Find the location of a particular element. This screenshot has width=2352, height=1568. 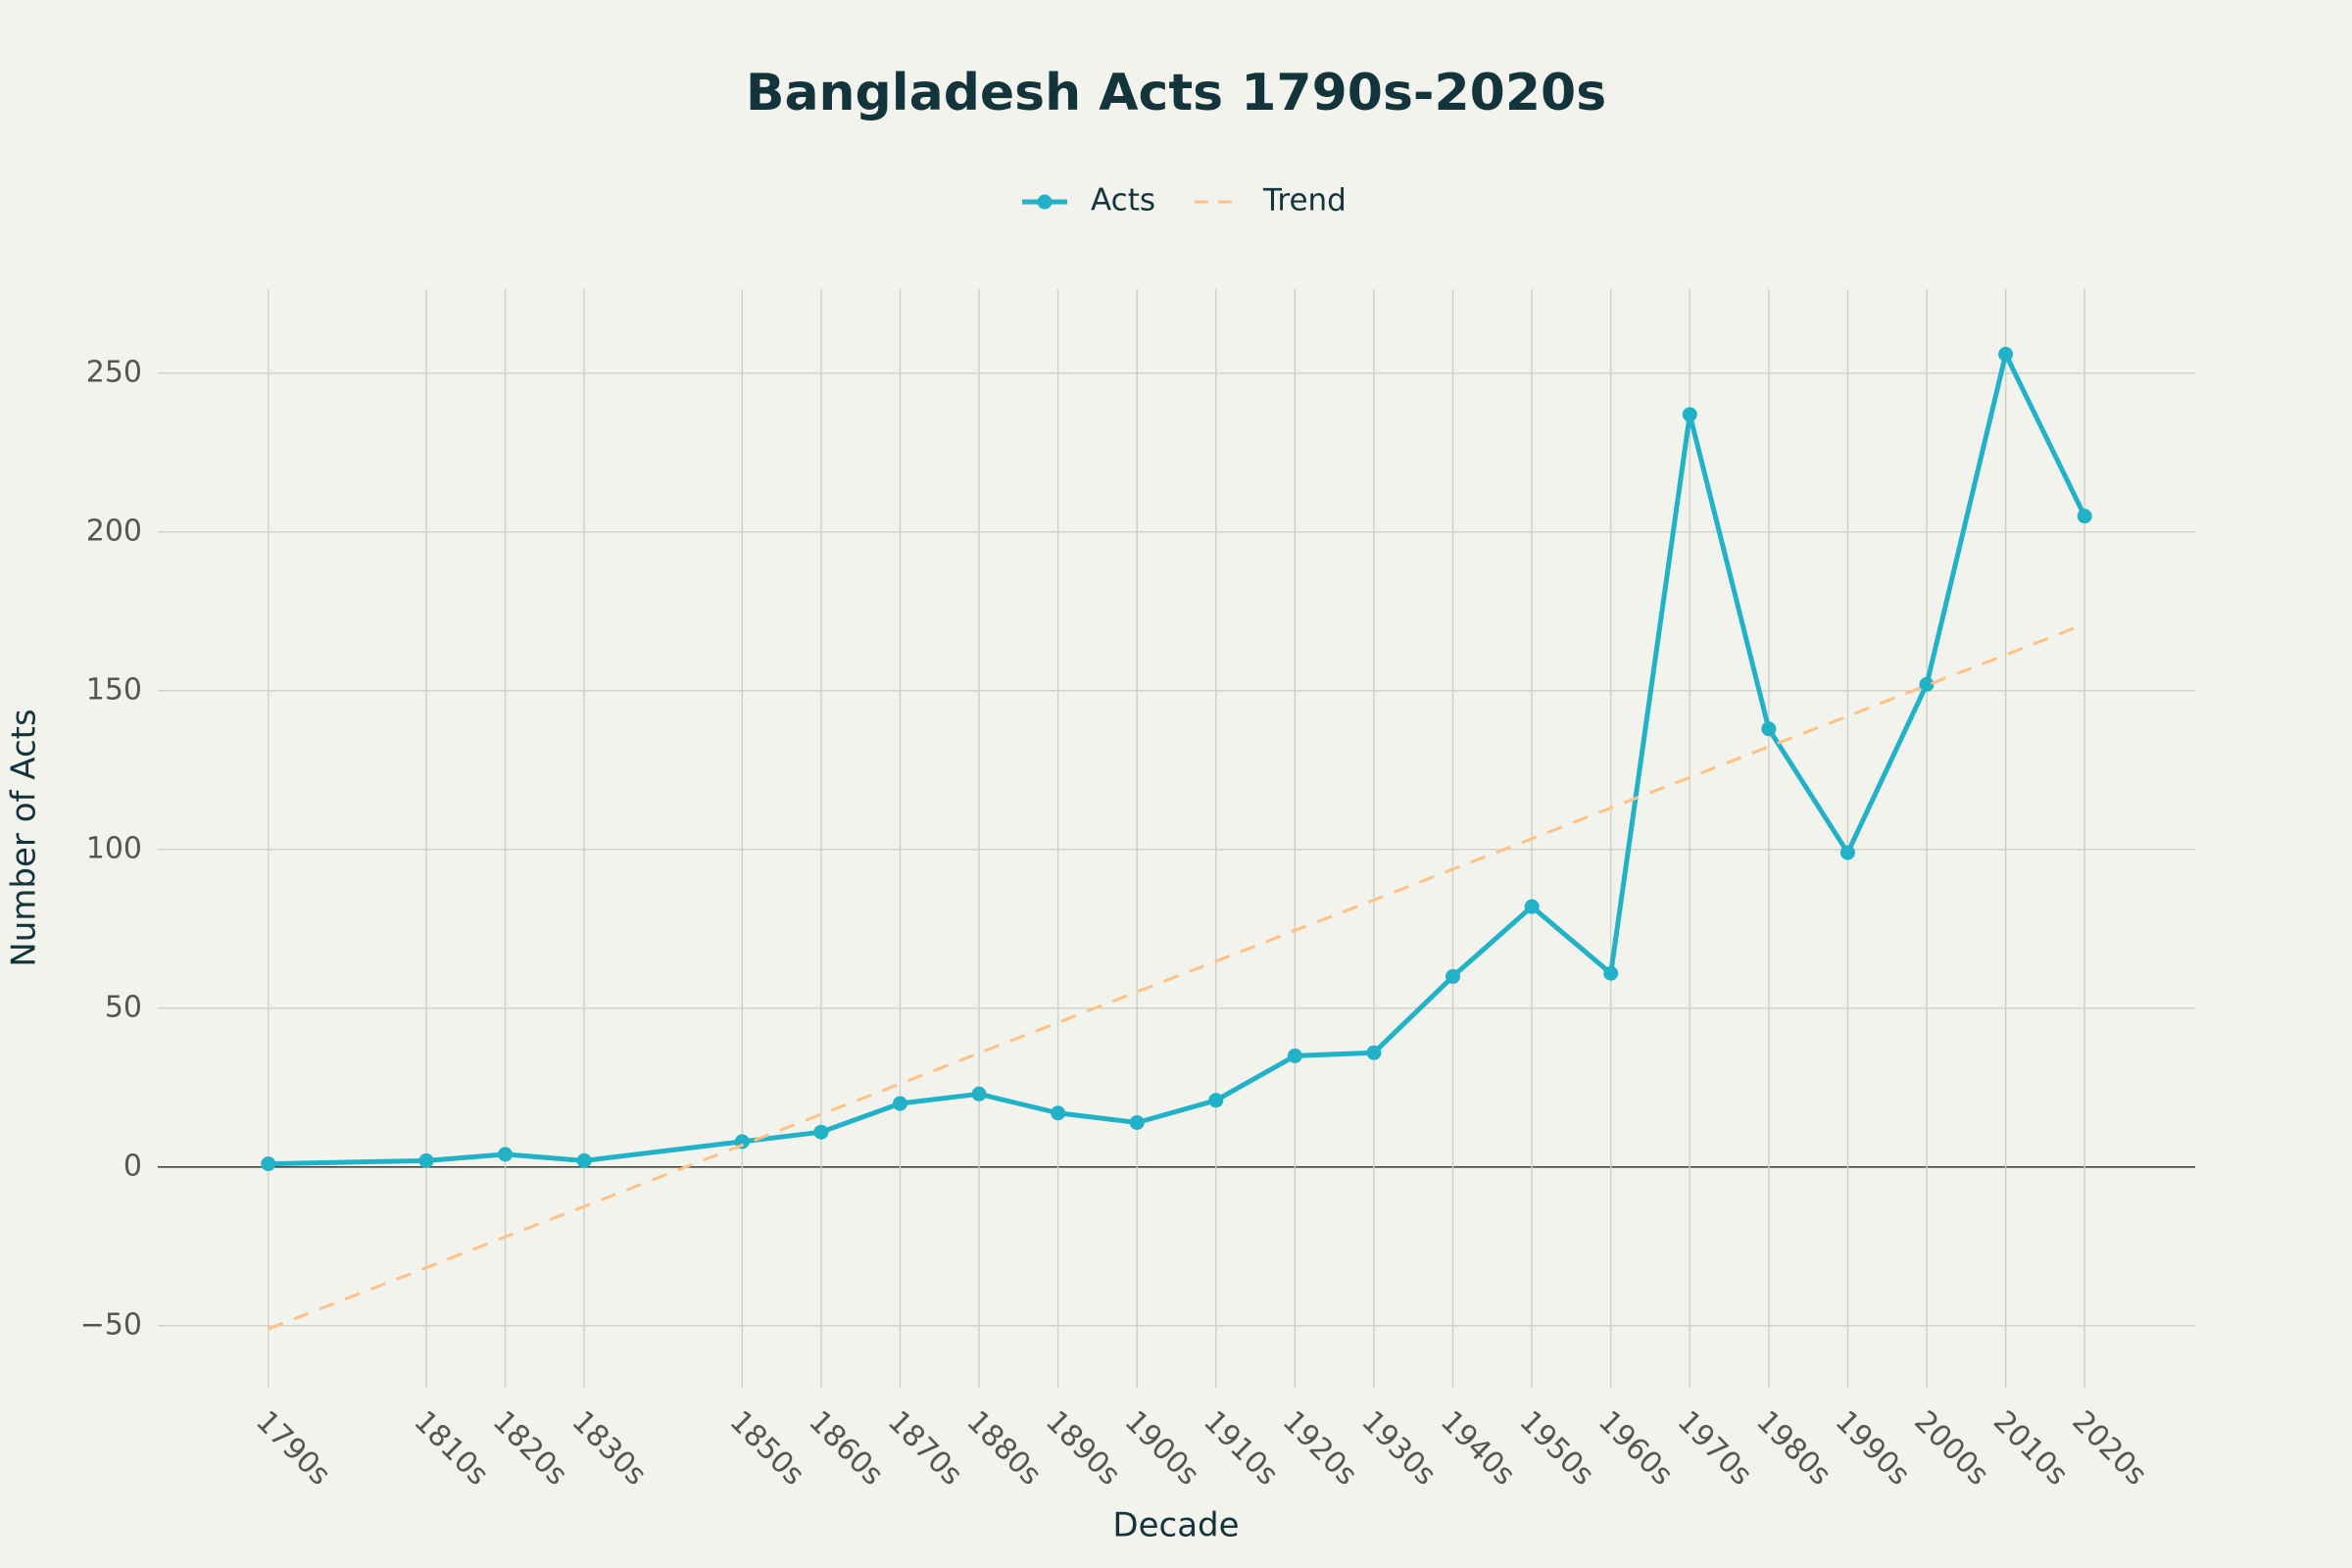

y-tick-label: −50 is located at coordinates (111, 1324).